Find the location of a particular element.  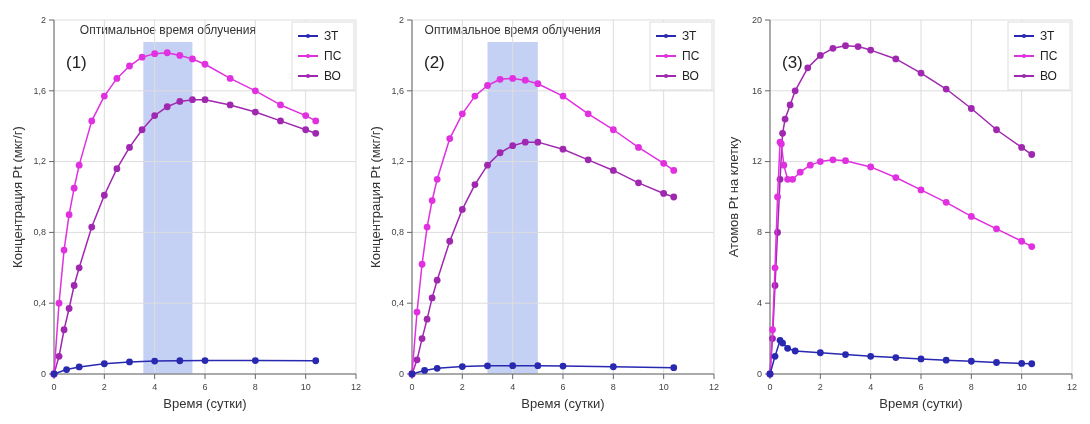

y-tick-label: 1,6 is located at coordinates (397, 90).